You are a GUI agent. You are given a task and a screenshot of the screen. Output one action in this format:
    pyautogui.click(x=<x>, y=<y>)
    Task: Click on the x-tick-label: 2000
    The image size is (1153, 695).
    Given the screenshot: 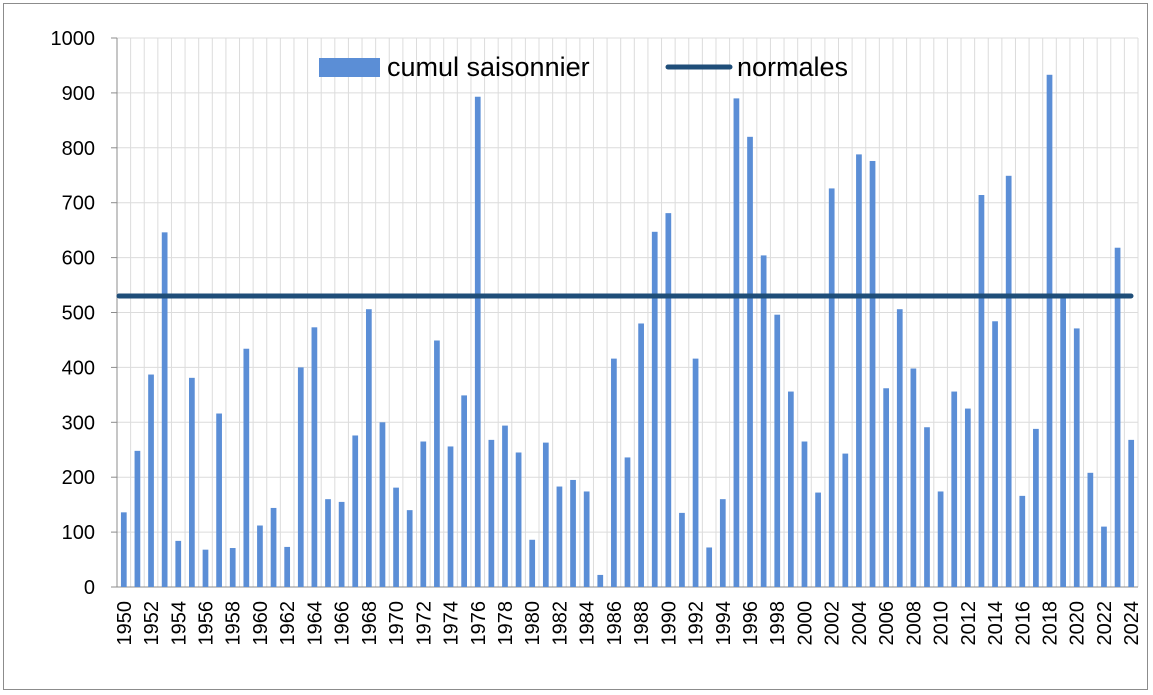 What is the action you would take?
    pyautogui.click(x=805, y=623)
    